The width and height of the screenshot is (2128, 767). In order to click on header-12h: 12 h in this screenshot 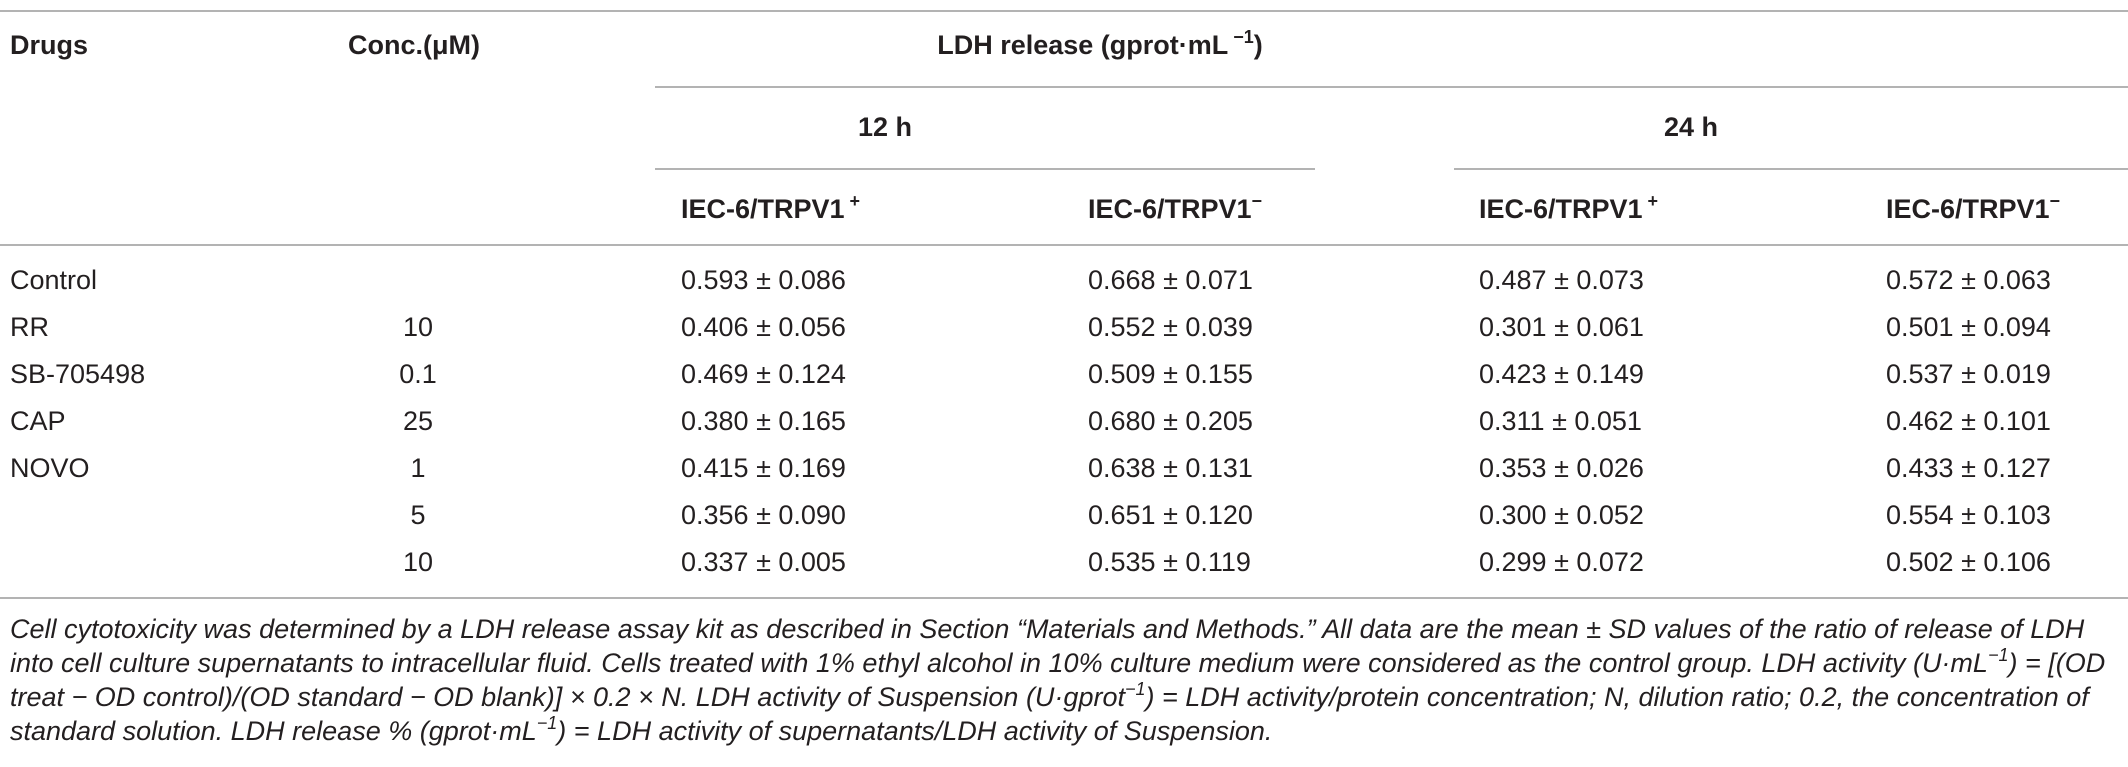, I will do `click(885, 127)`.